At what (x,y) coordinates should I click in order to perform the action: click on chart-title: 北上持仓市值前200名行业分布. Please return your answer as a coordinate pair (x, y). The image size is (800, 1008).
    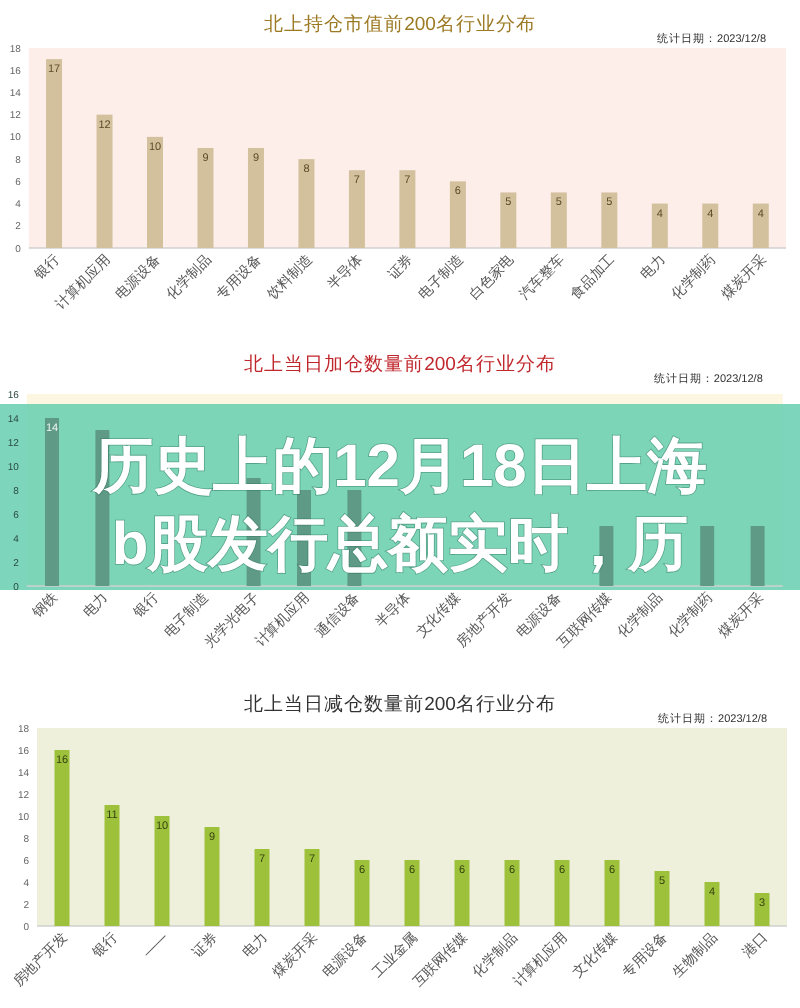
    Looking at the image, I should click on (400, 24).